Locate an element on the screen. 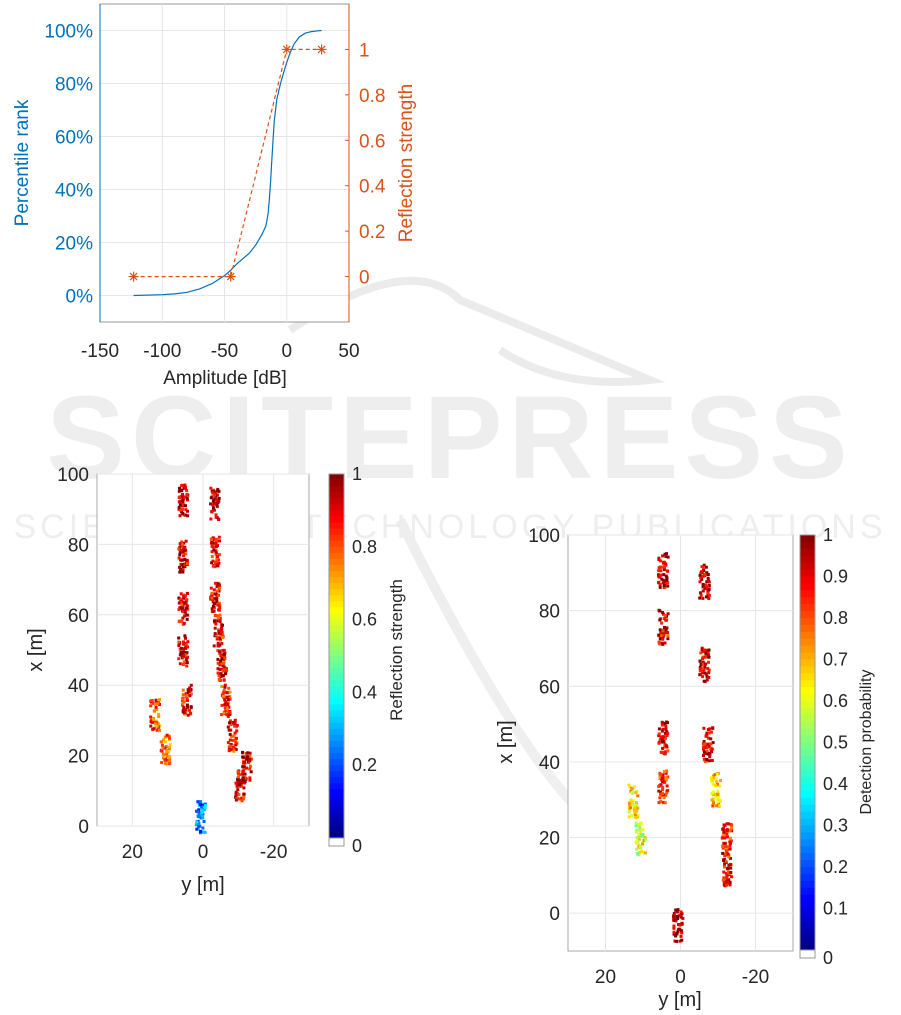  reflection-tick-label: 0.2 is located at coordinates (372, 232).